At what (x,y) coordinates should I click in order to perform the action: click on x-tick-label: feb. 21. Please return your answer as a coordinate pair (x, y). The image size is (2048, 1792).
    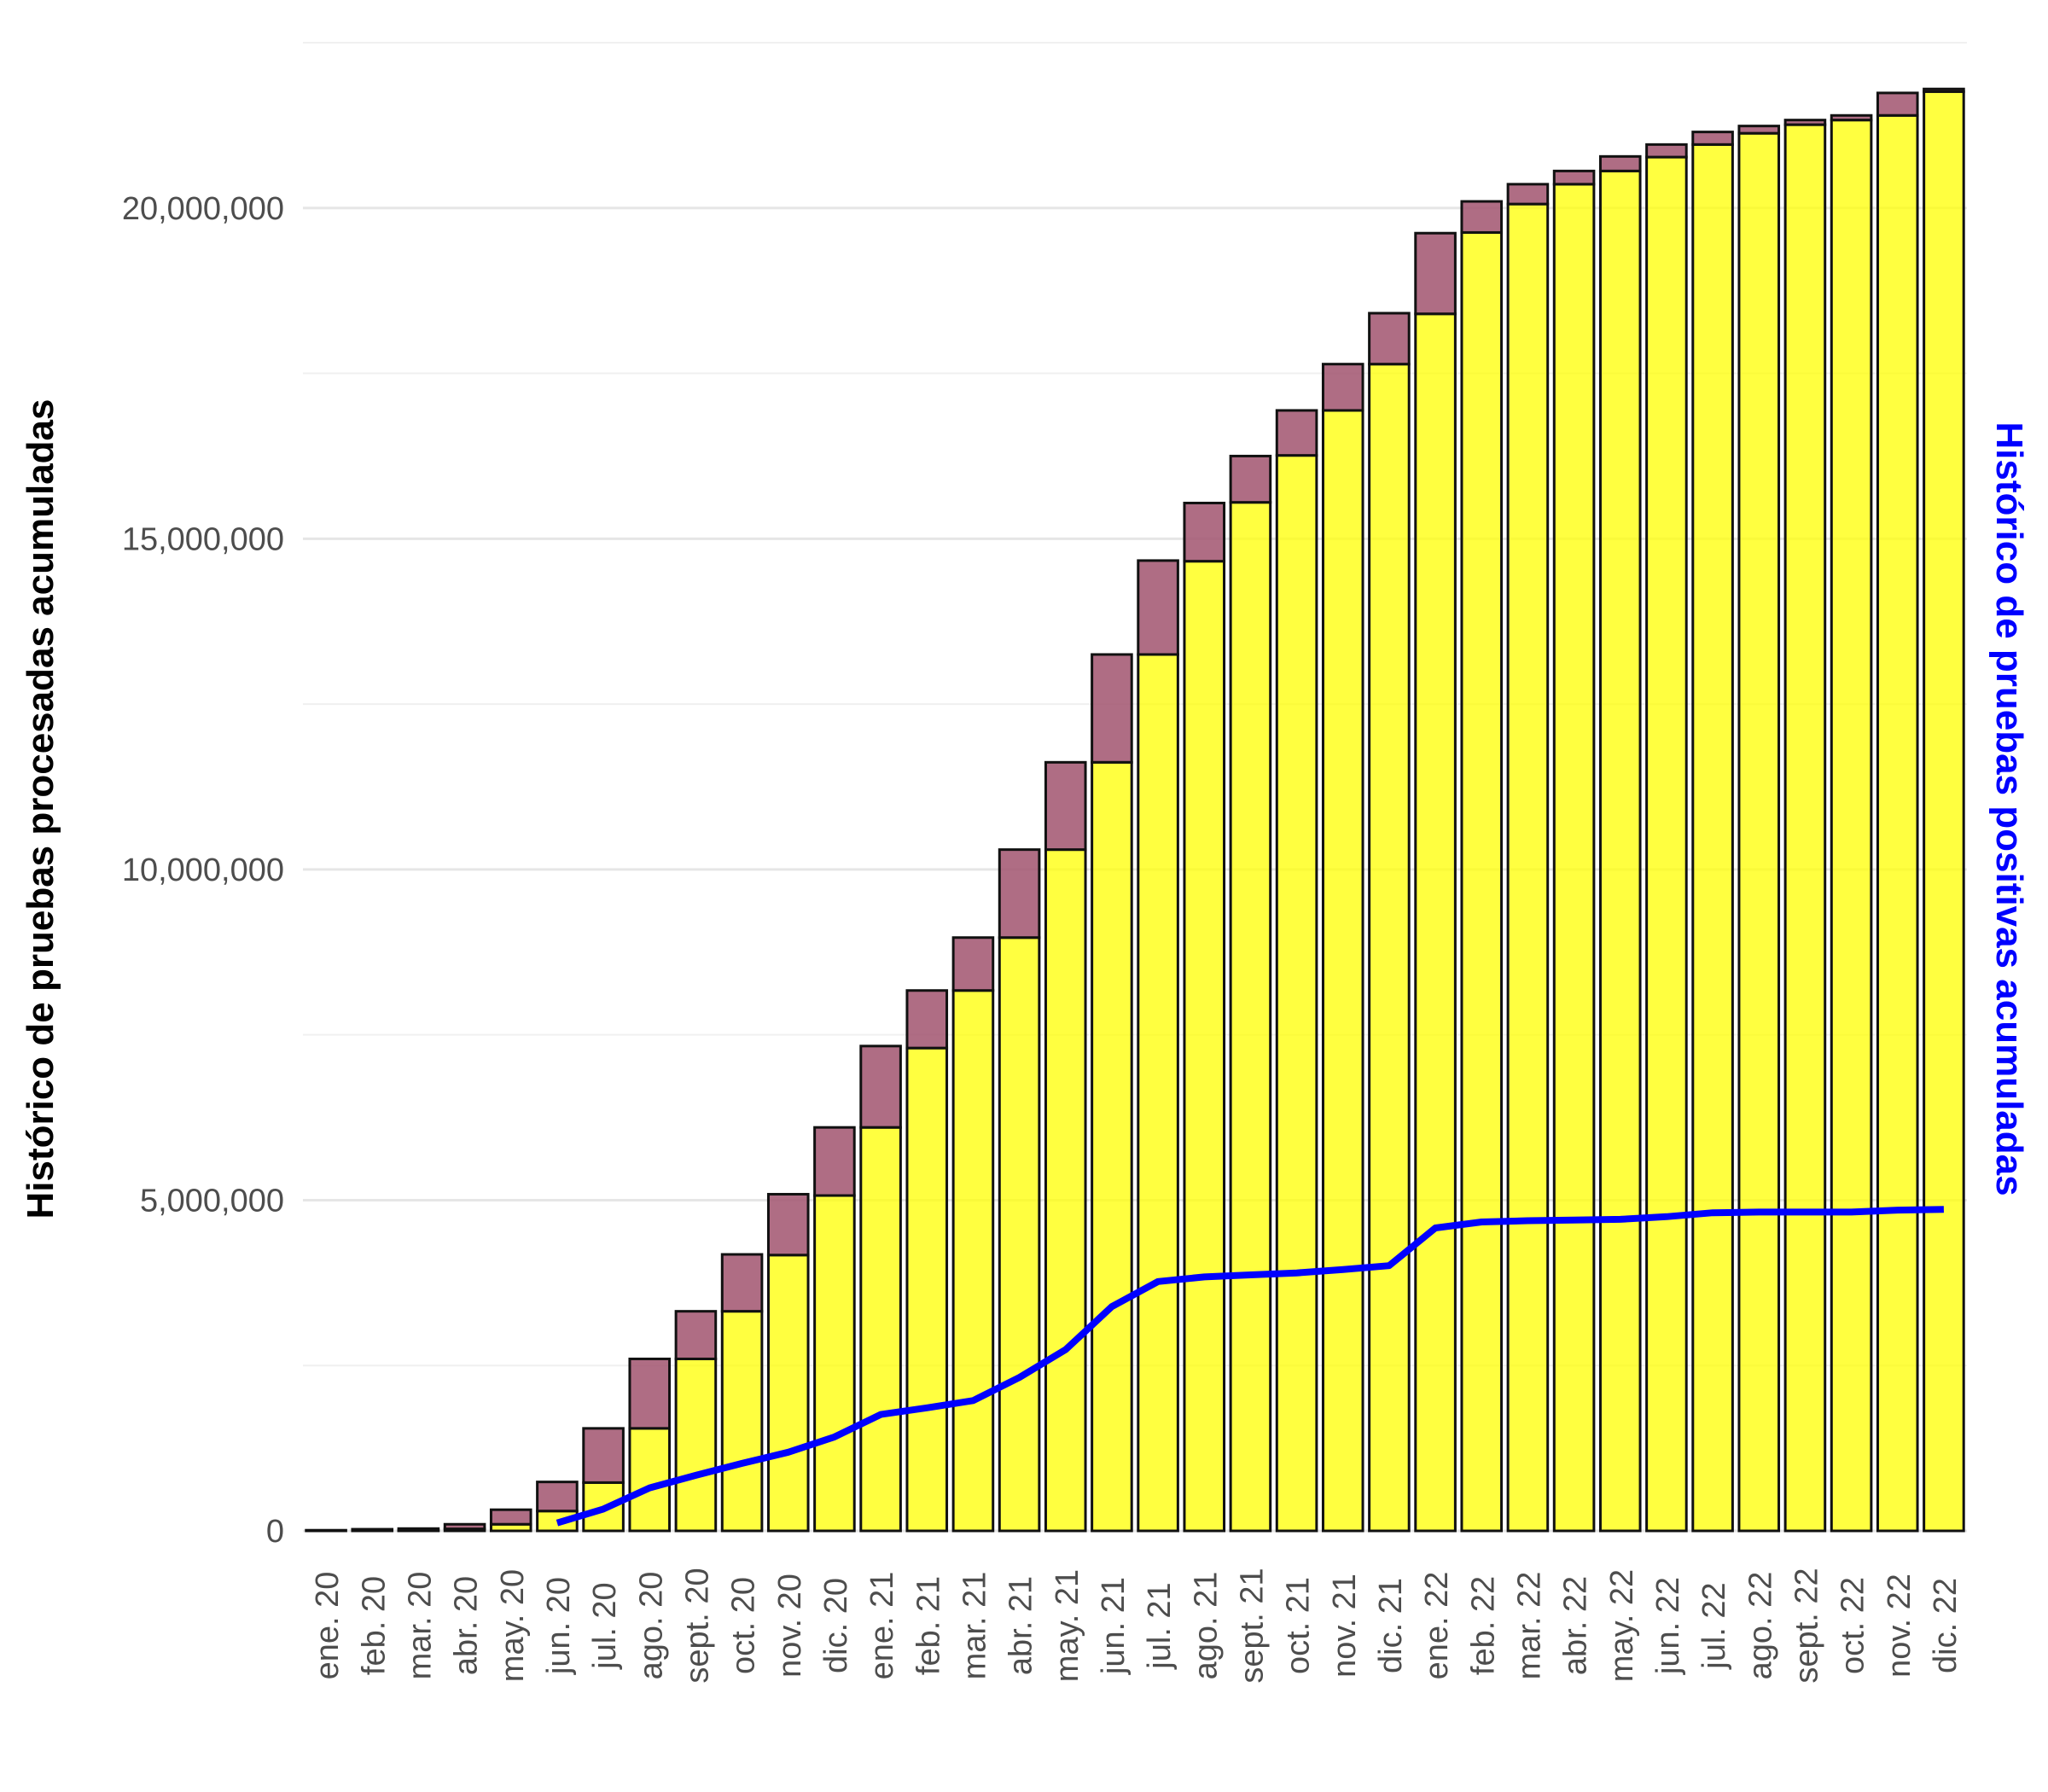
    Looking at the image, I should click on (929, 1625).